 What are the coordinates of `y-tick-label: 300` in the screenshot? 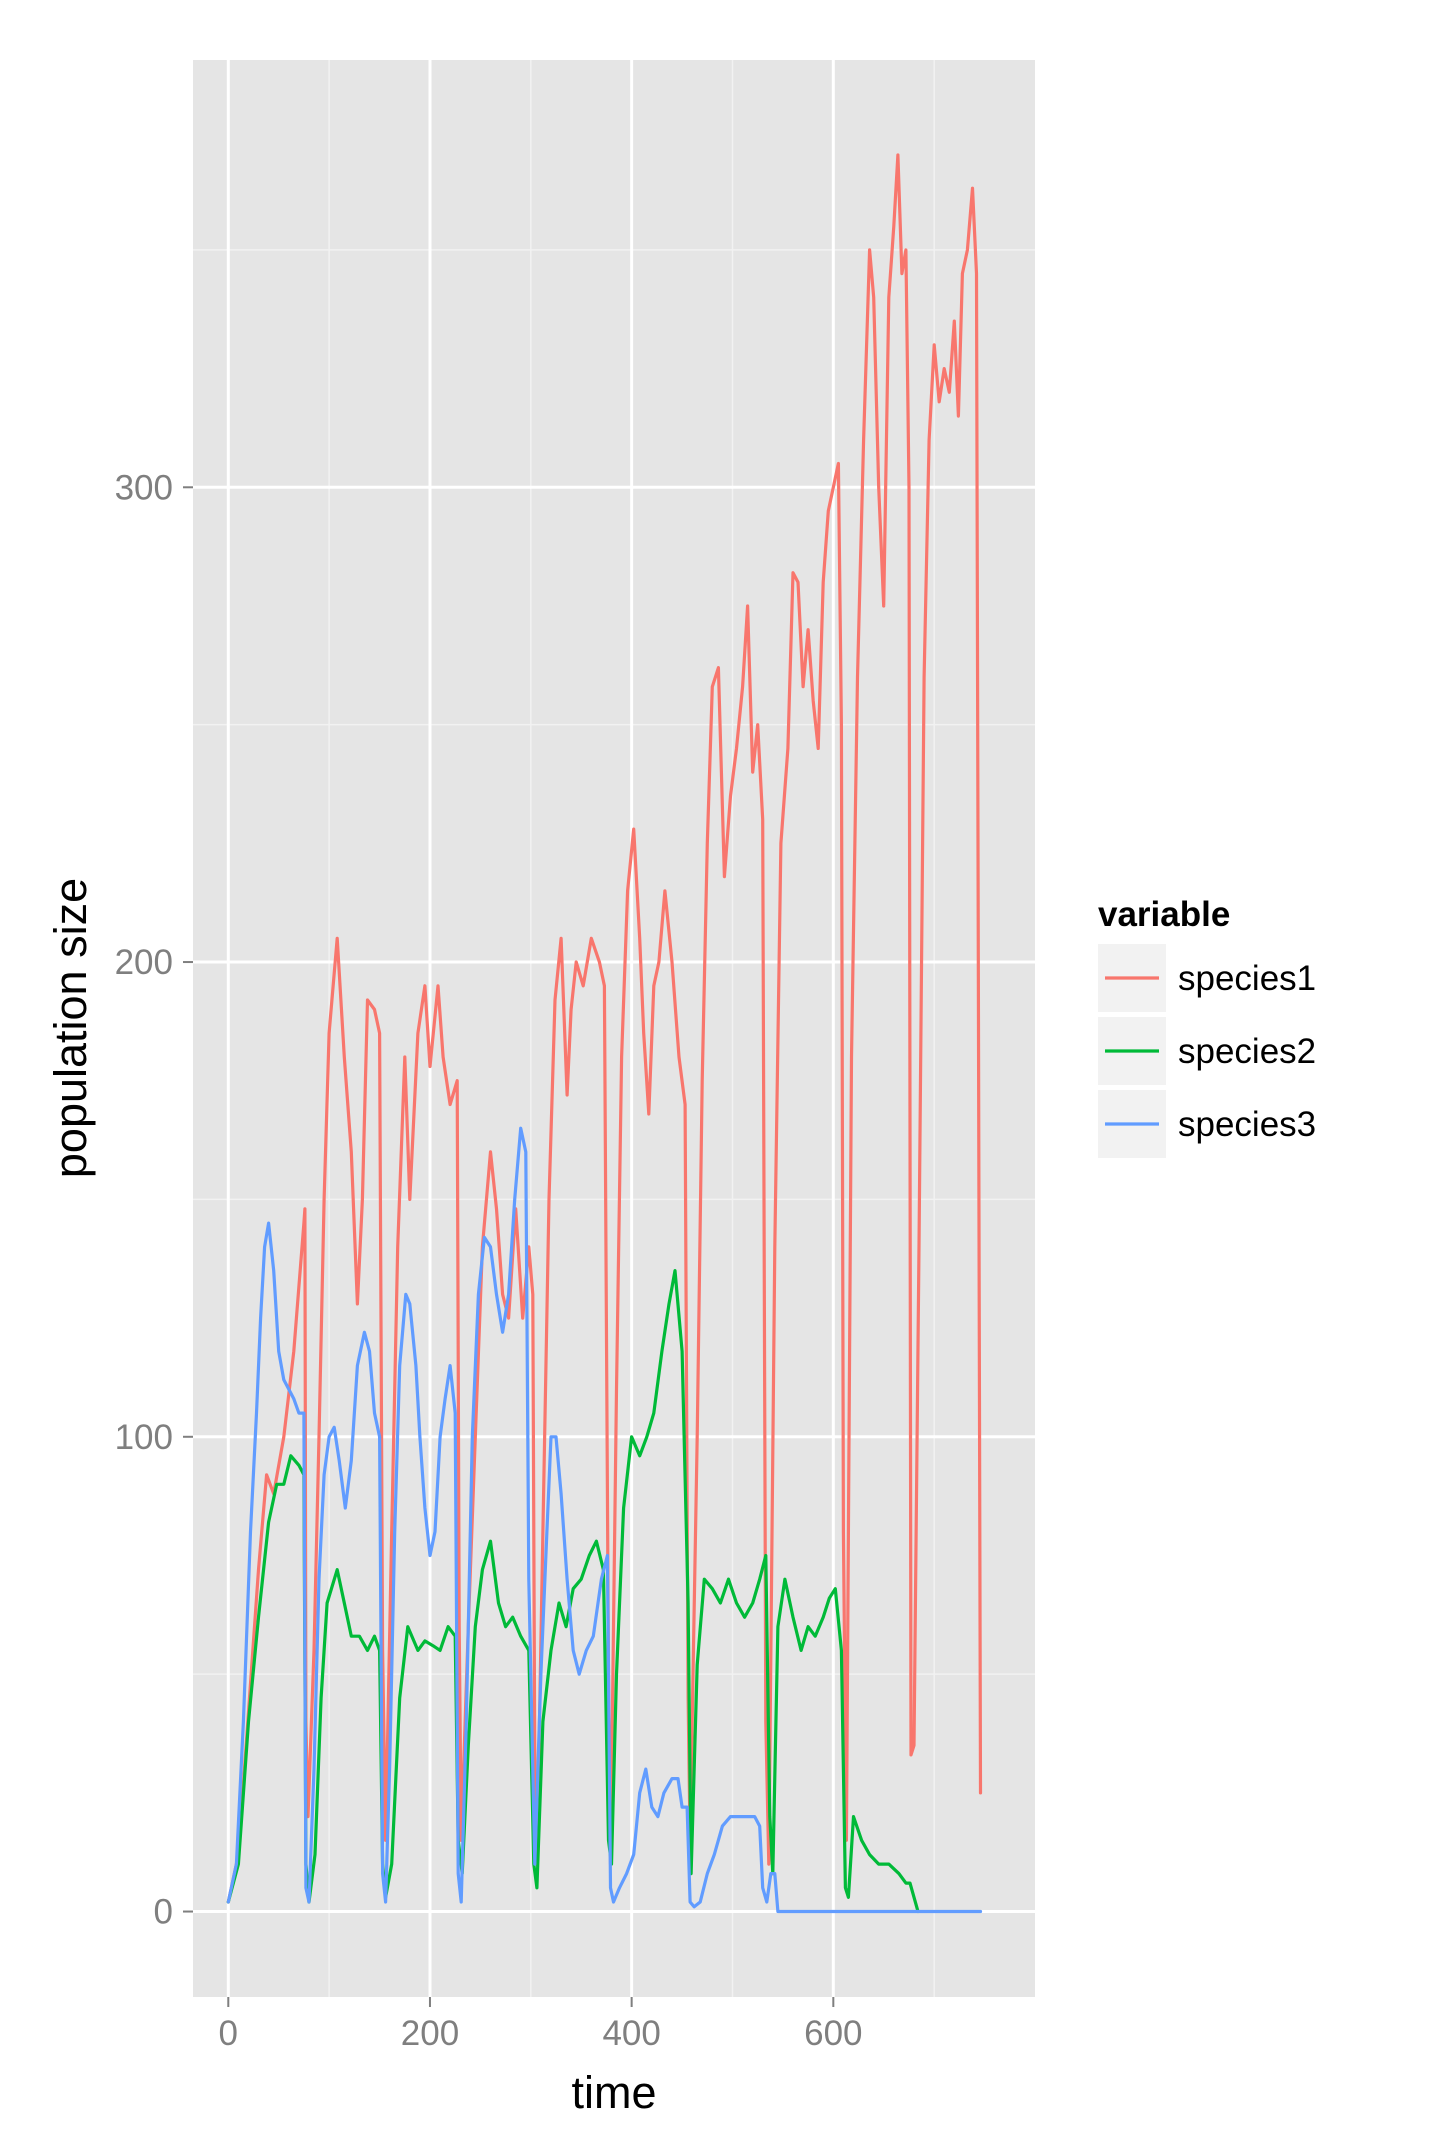 It's located at (144, 487).